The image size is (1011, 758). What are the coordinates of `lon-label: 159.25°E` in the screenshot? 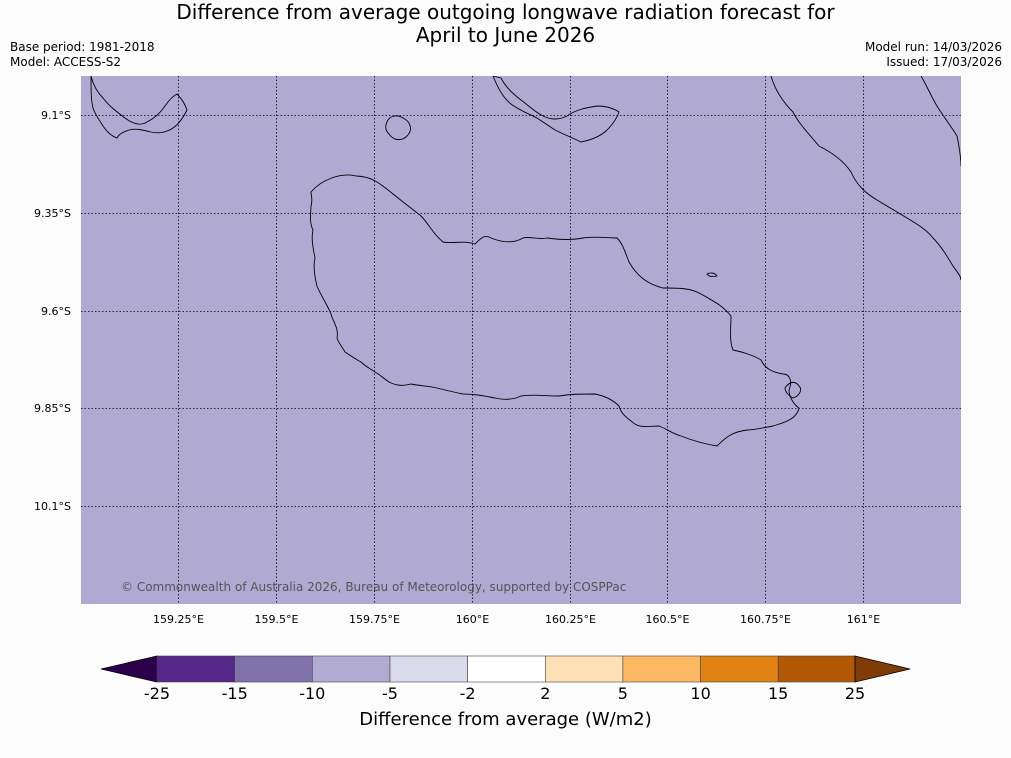 It's located at (178, 619).